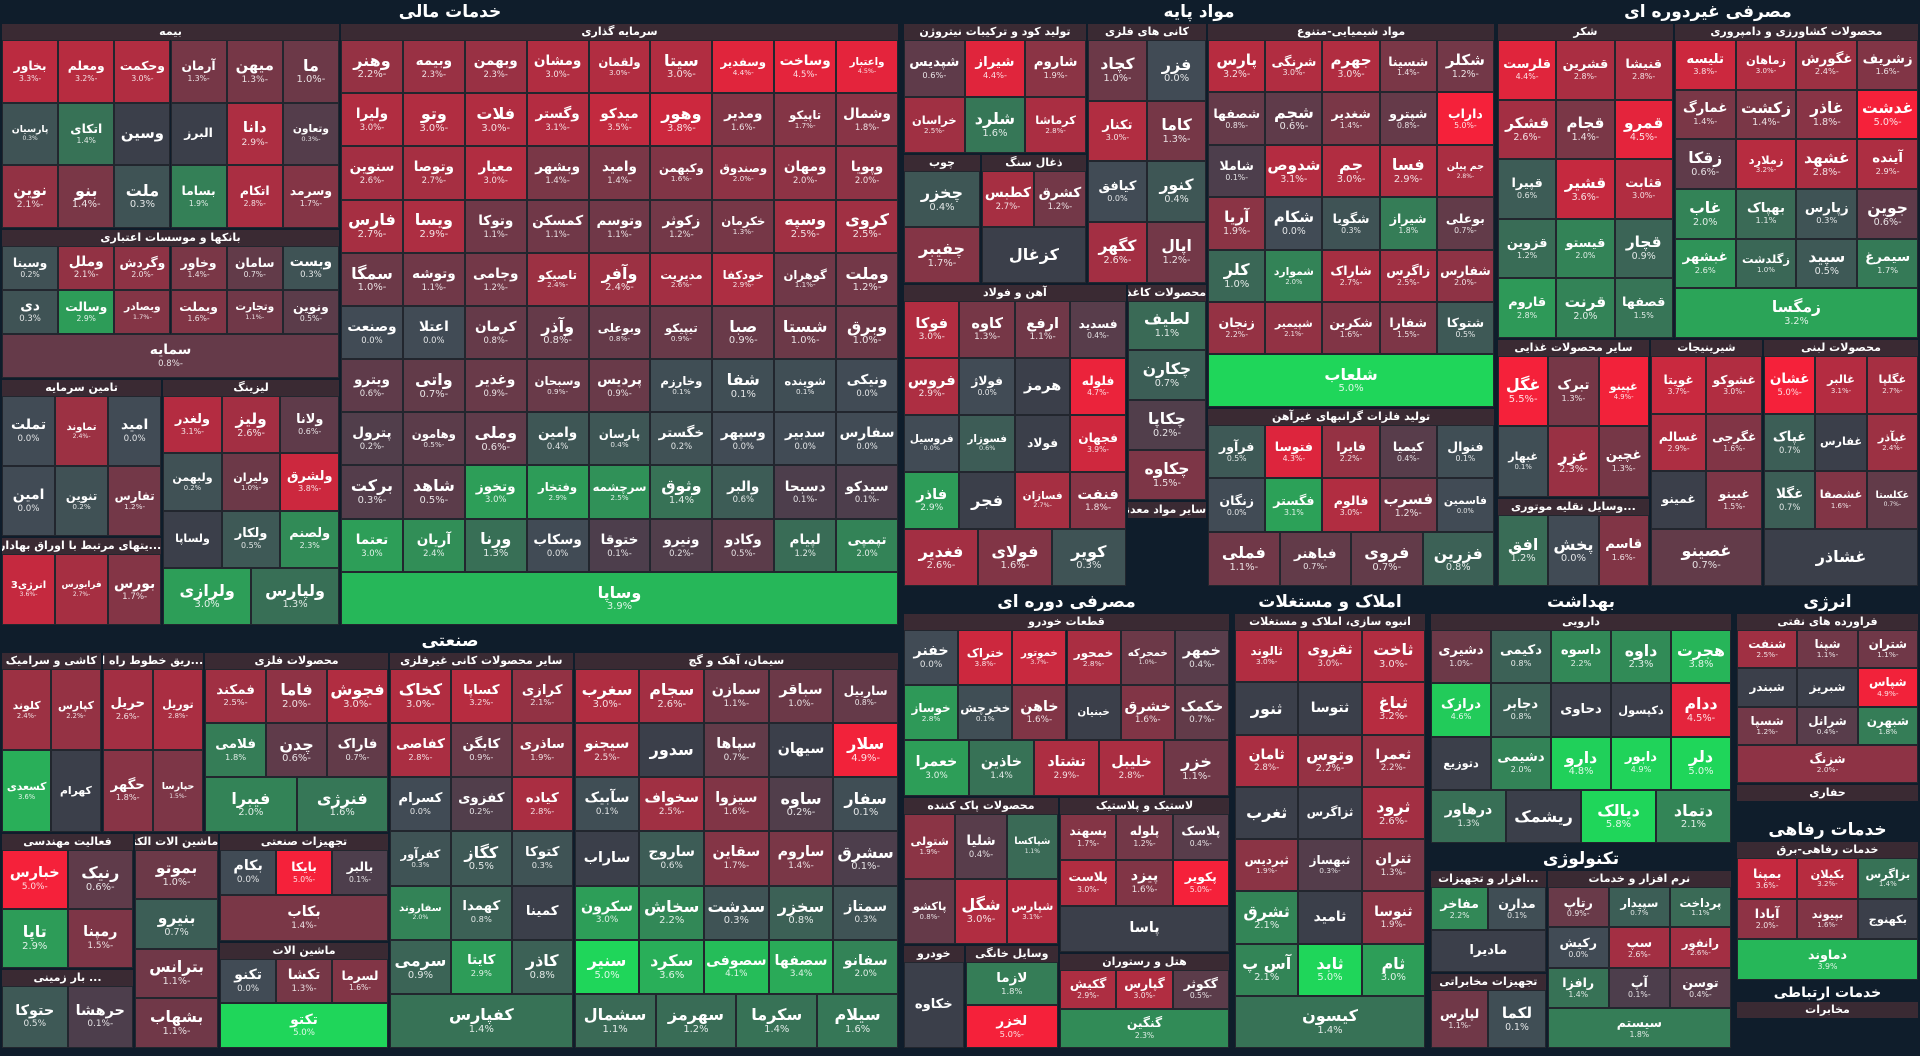 Image resolution: width=1920 pixels, height=1056 pixels. What do you see at coordinates (607, 966) in the screenshot?
I see `stock-tile: سنیر 5.0%` at bounding box center [607, 966].